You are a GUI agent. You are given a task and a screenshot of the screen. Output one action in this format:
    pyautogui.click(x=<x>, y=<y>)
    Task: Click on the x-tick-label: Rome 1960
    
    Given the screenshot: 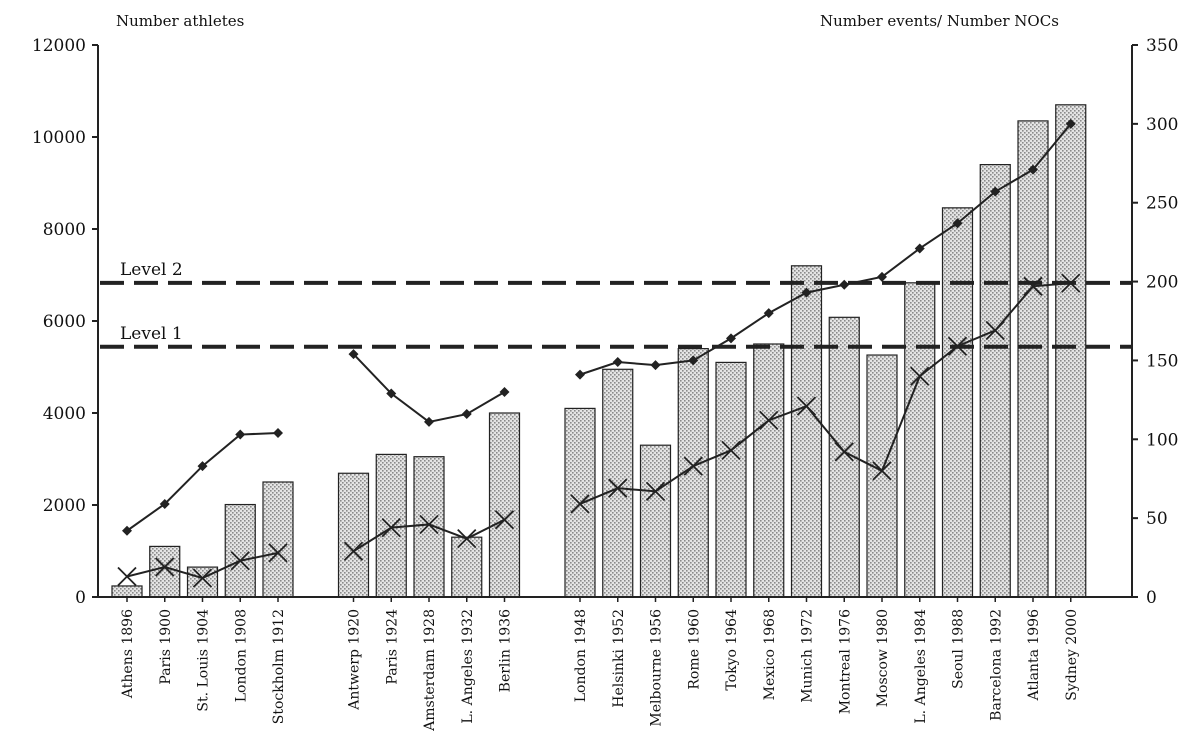 What is the action you would take?
    pyautogui.click(x=694, y=649)
    